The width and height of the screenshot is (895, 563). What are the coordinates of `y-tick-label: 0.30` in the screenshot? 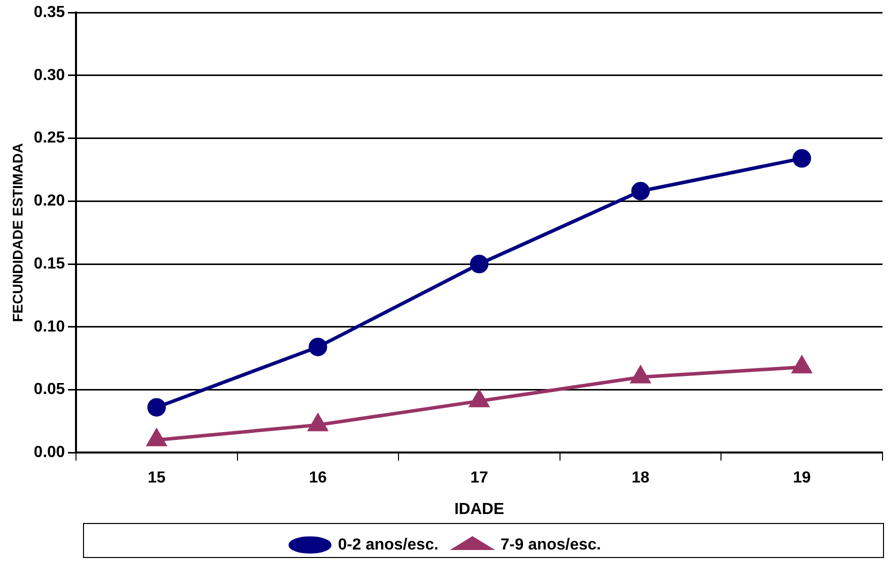 It's located at (50, 75).